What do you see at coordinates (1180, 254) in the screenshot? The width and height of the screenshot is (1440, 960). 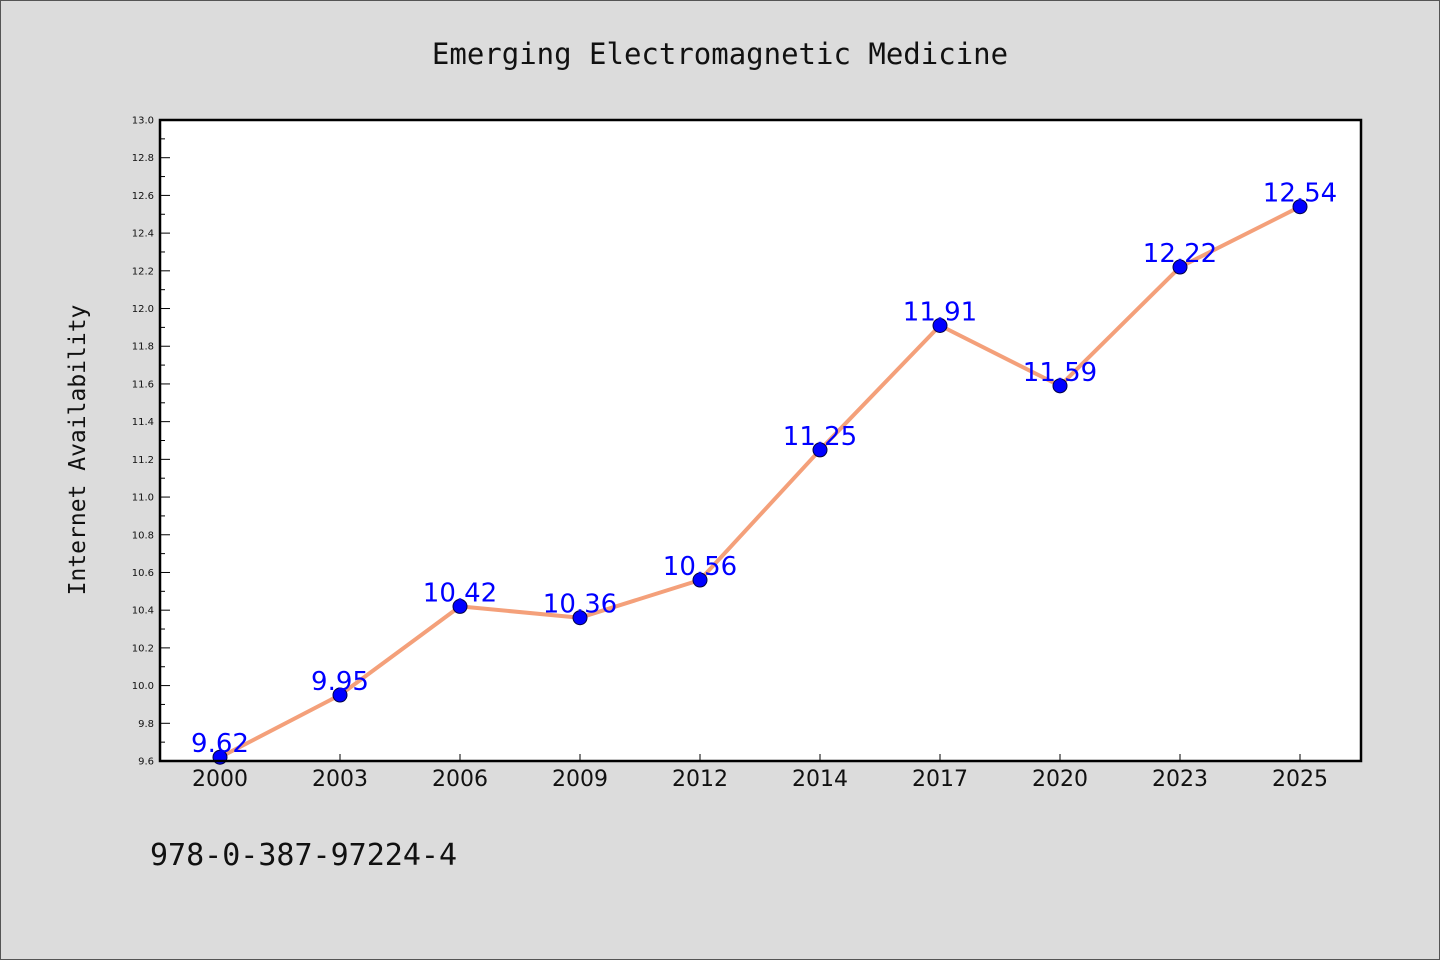 I see `data-label: 12.22` at bounding box center [1180, 254].